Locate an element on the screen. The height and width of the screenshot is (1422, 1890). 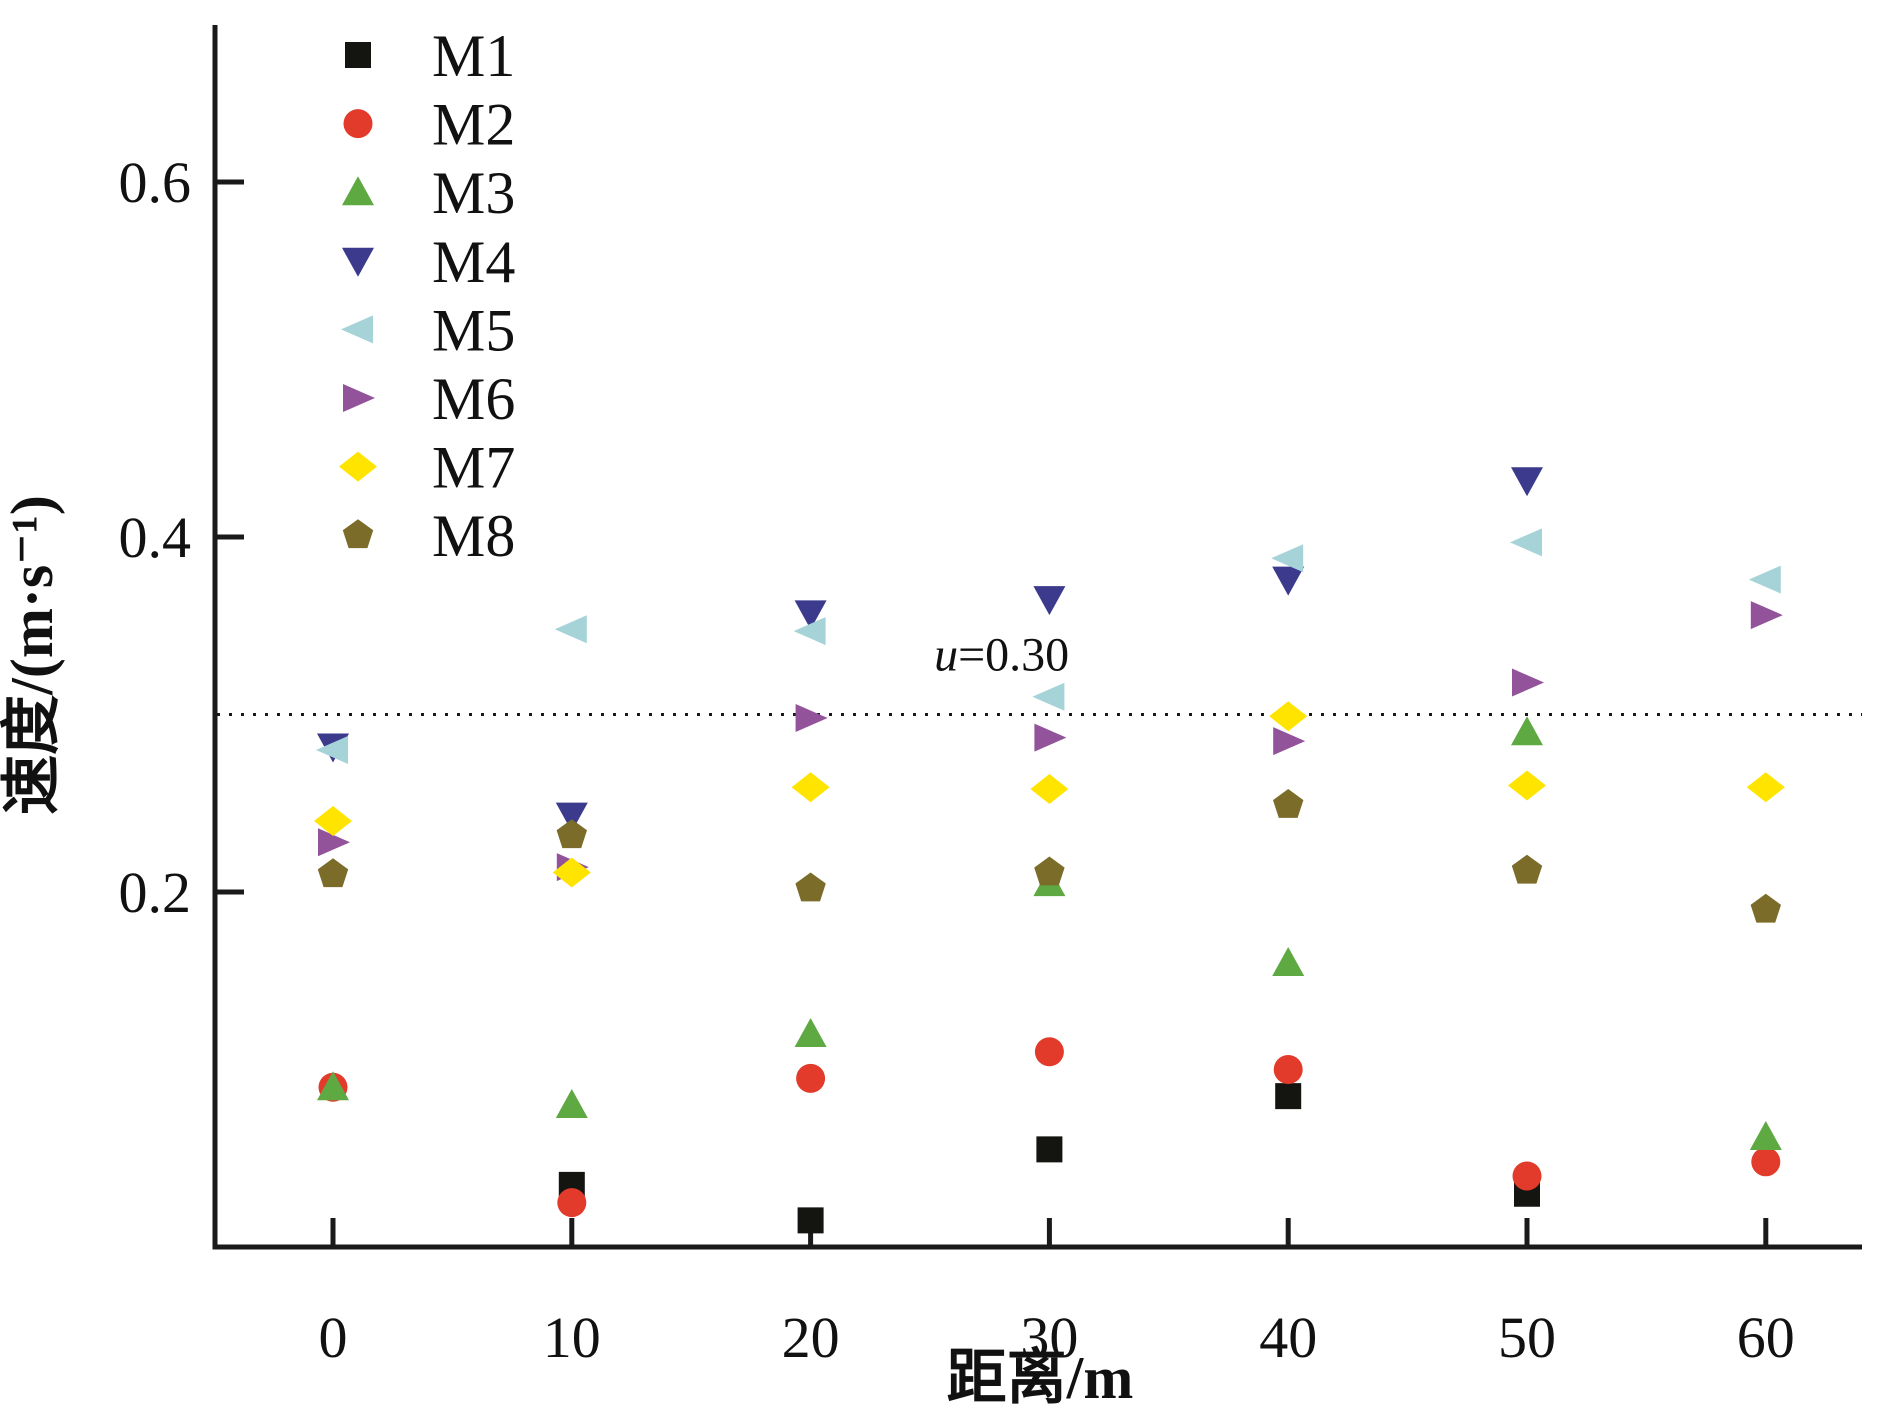
data-point-M7-x50 is located at coordinates (1527, 785).